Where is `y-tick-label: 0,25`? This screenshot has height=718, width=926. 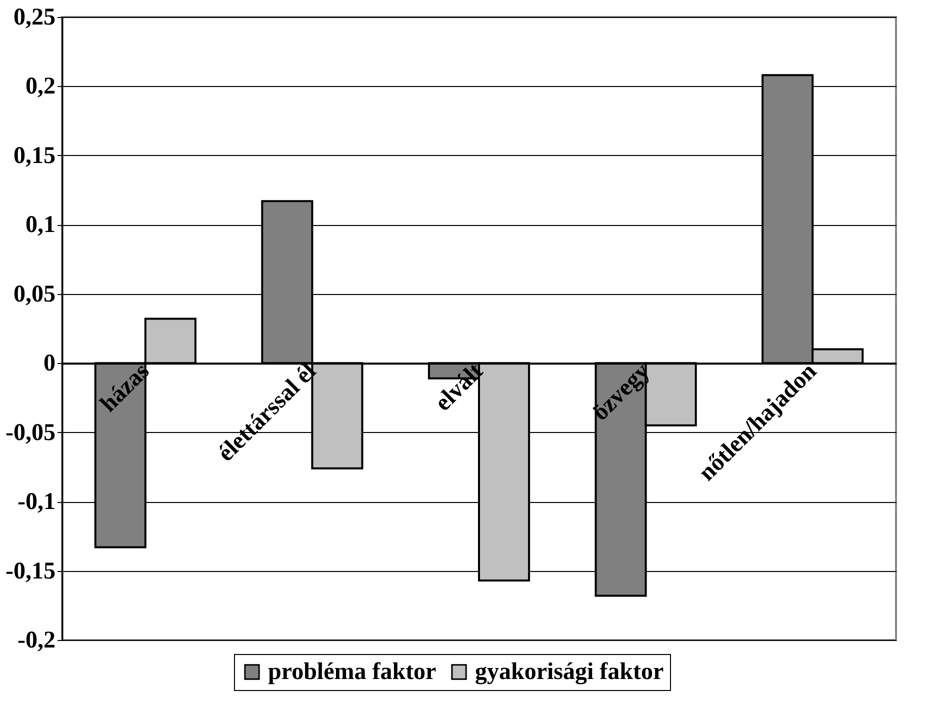
y-tick-label: 0,25 is located at coordinates (35, 17).